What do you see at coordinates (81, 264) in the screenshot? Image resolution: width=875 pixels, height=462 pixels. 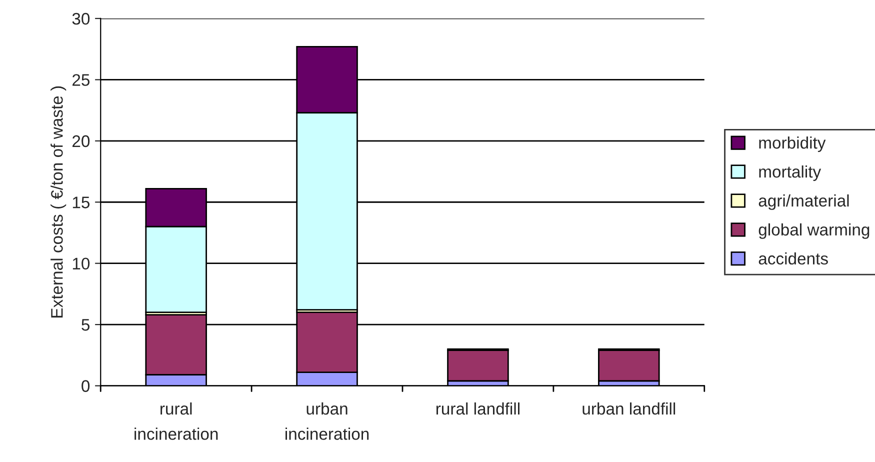 I see `y-tick-label: 10` at bounding box center [81, 264].